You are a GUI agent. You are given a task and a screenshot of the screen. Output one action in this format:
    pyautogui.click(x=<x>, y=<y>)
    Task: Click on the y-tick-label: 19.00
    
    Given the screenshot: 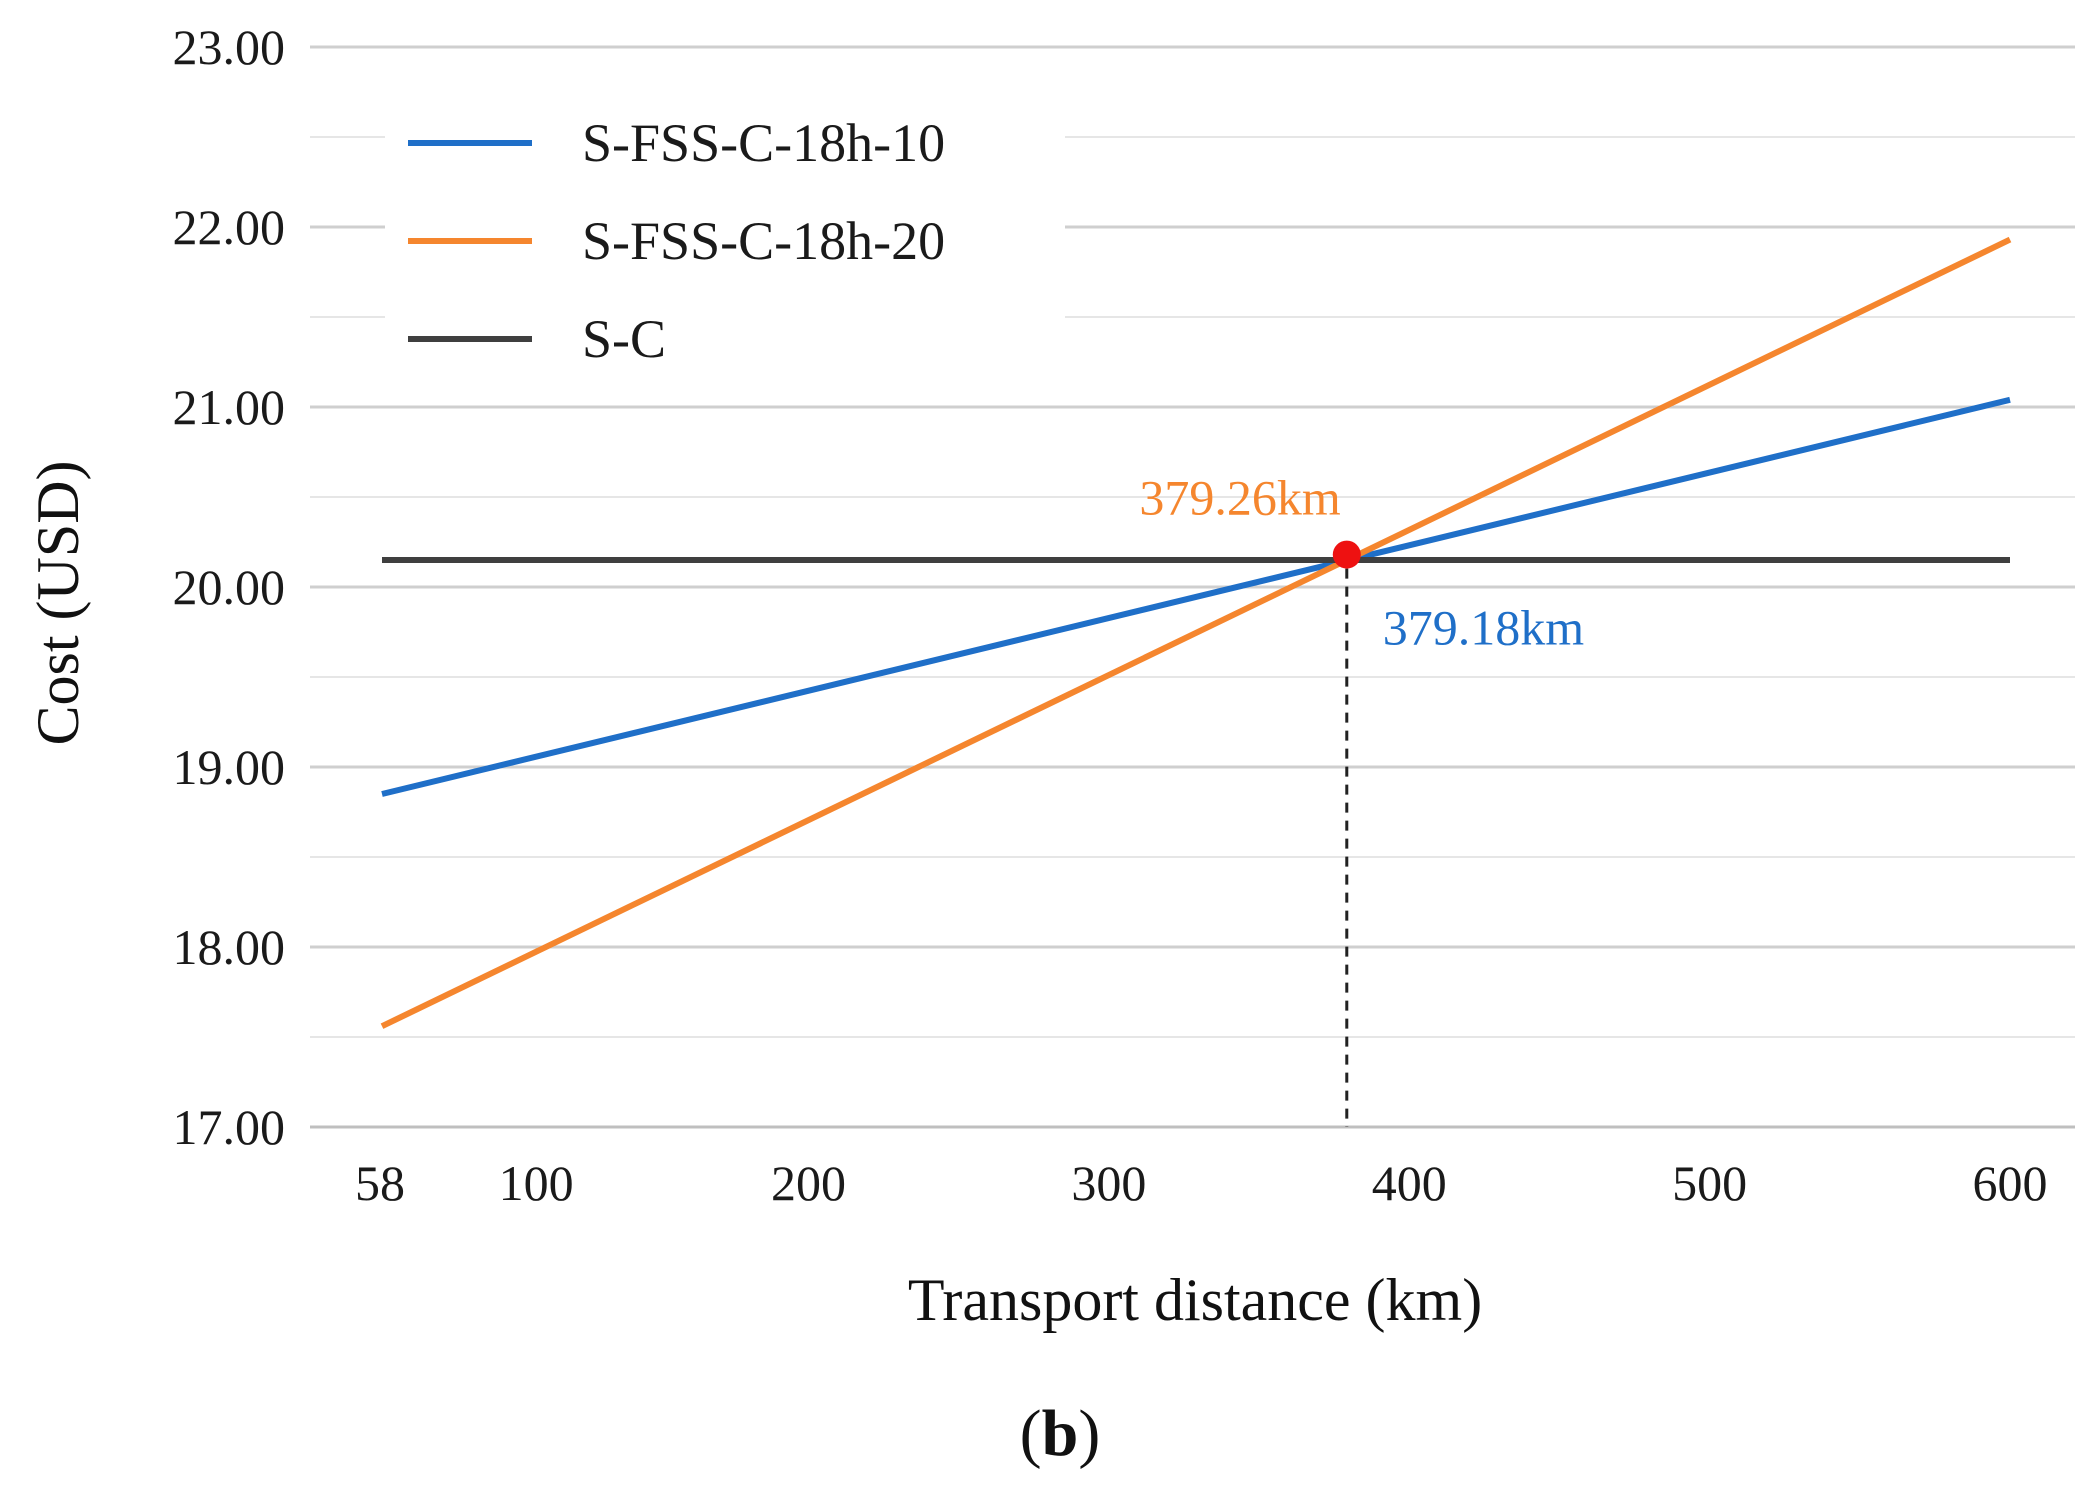 What is the action you would take?
    pyautogui.click(x=229, y=767)
    